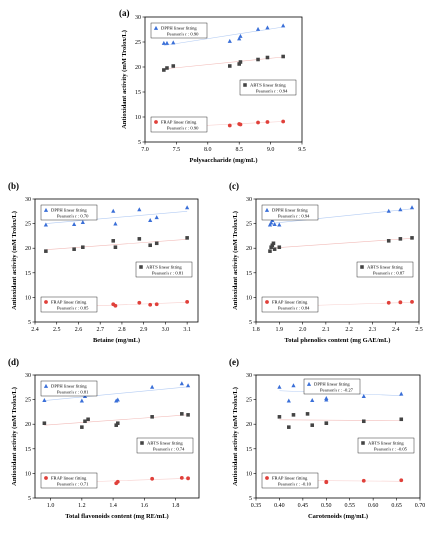 This screenshot has width=441, height=550. What do you see at coordinates (100, 330) in the screenshot?
I see `x-tick-label: 2.7` at bounding box center [100, 330].